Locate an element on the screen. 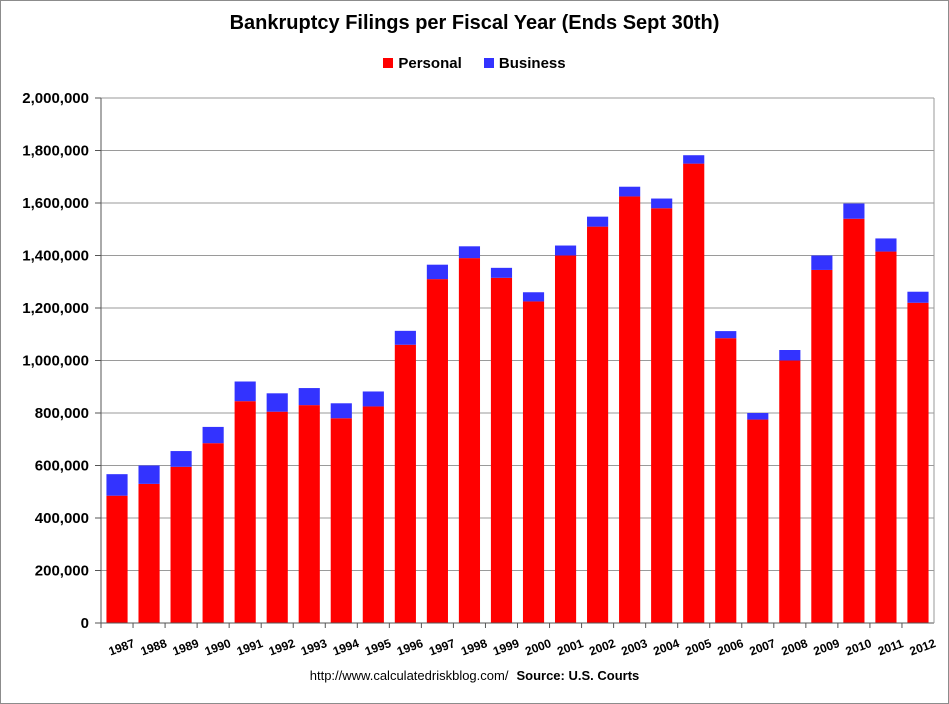 Image resolution: width=949 pixels, height=704 pixels. x-tick-label: 2006 is located at coordinates (730, 647).